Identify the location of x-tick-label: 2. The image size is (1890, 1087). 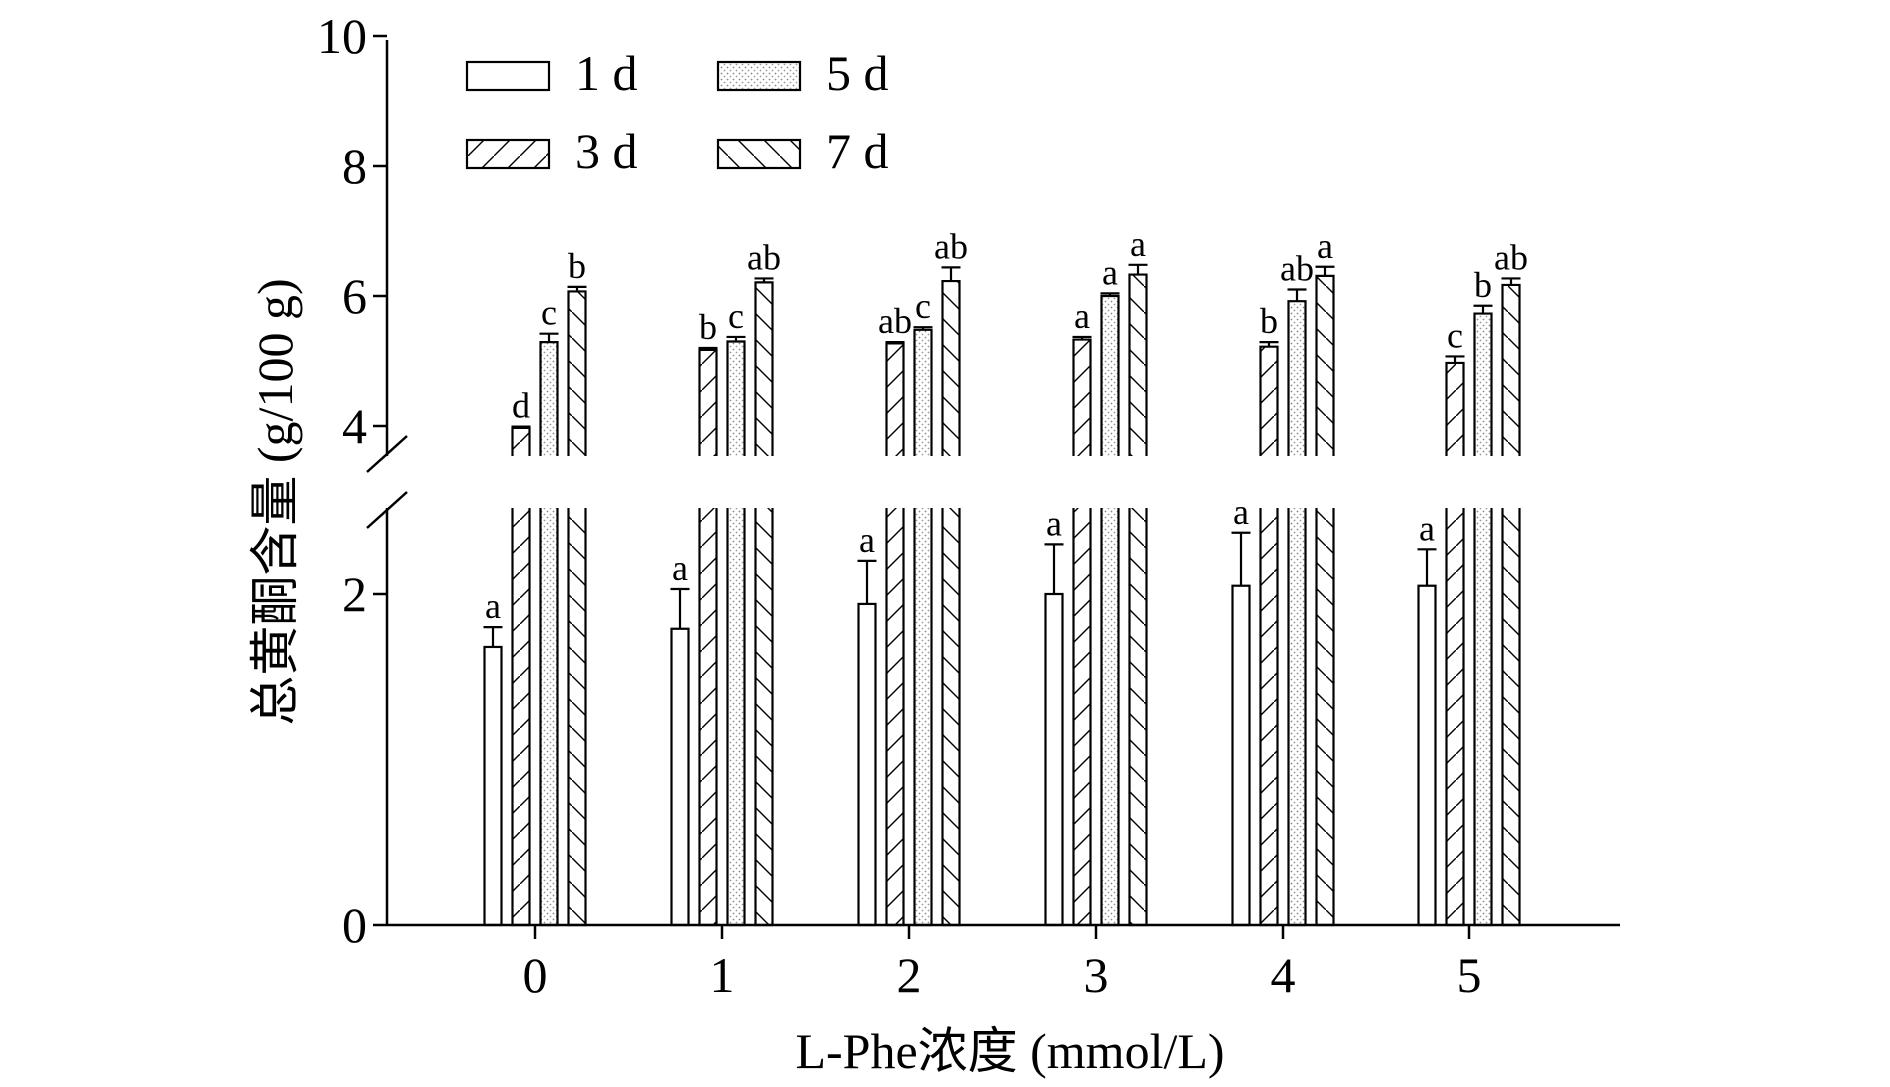
(909, 975).